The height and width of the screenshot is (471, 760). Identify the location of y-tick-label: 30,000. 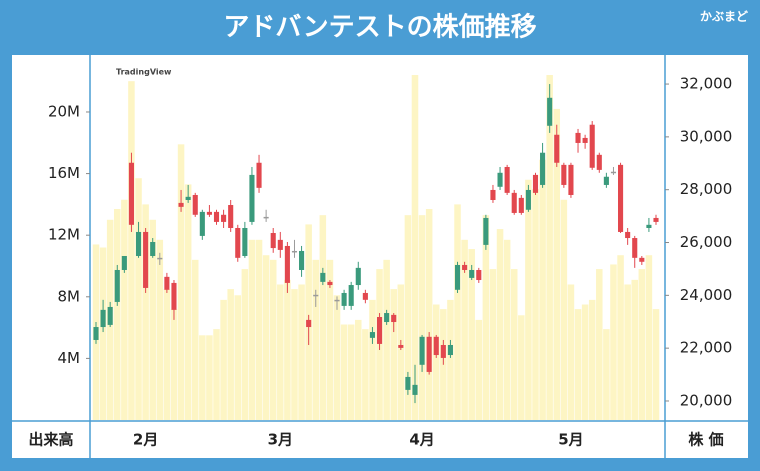
(706, 136).